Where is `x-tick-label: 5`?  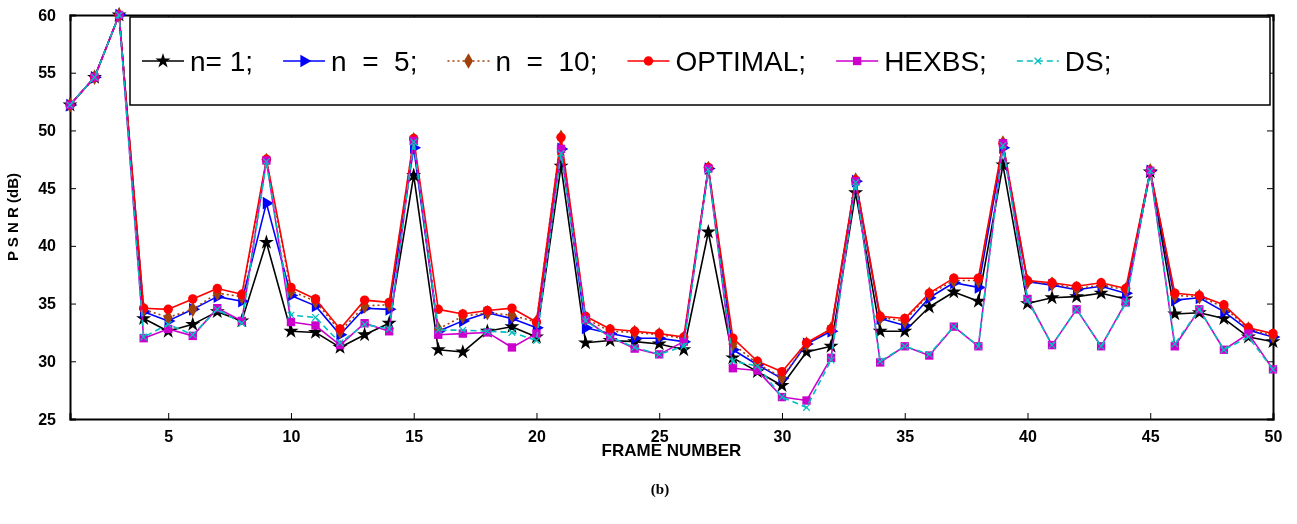
x-tick-label: 5 is located at coordinates (169, 437).